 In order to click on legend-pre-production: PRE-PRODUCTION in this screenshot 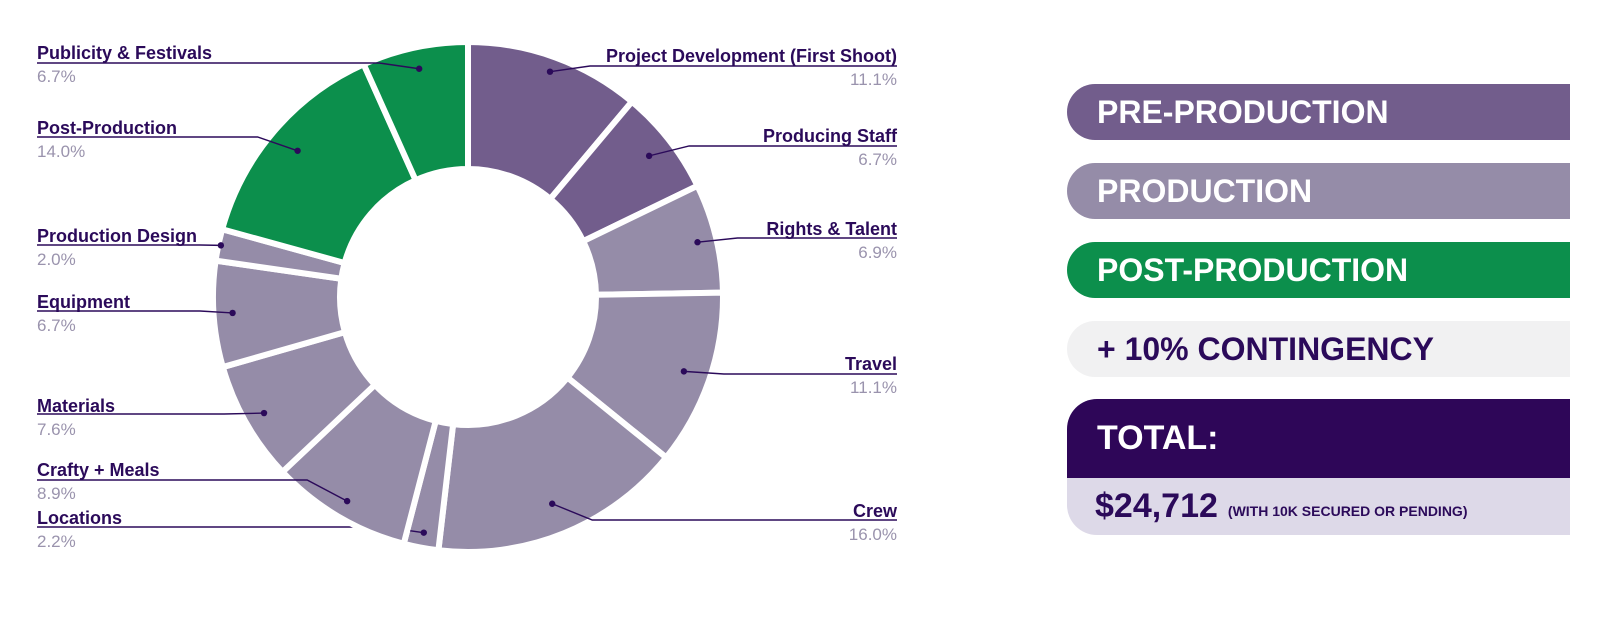, I will do `click(1318, 112)`.